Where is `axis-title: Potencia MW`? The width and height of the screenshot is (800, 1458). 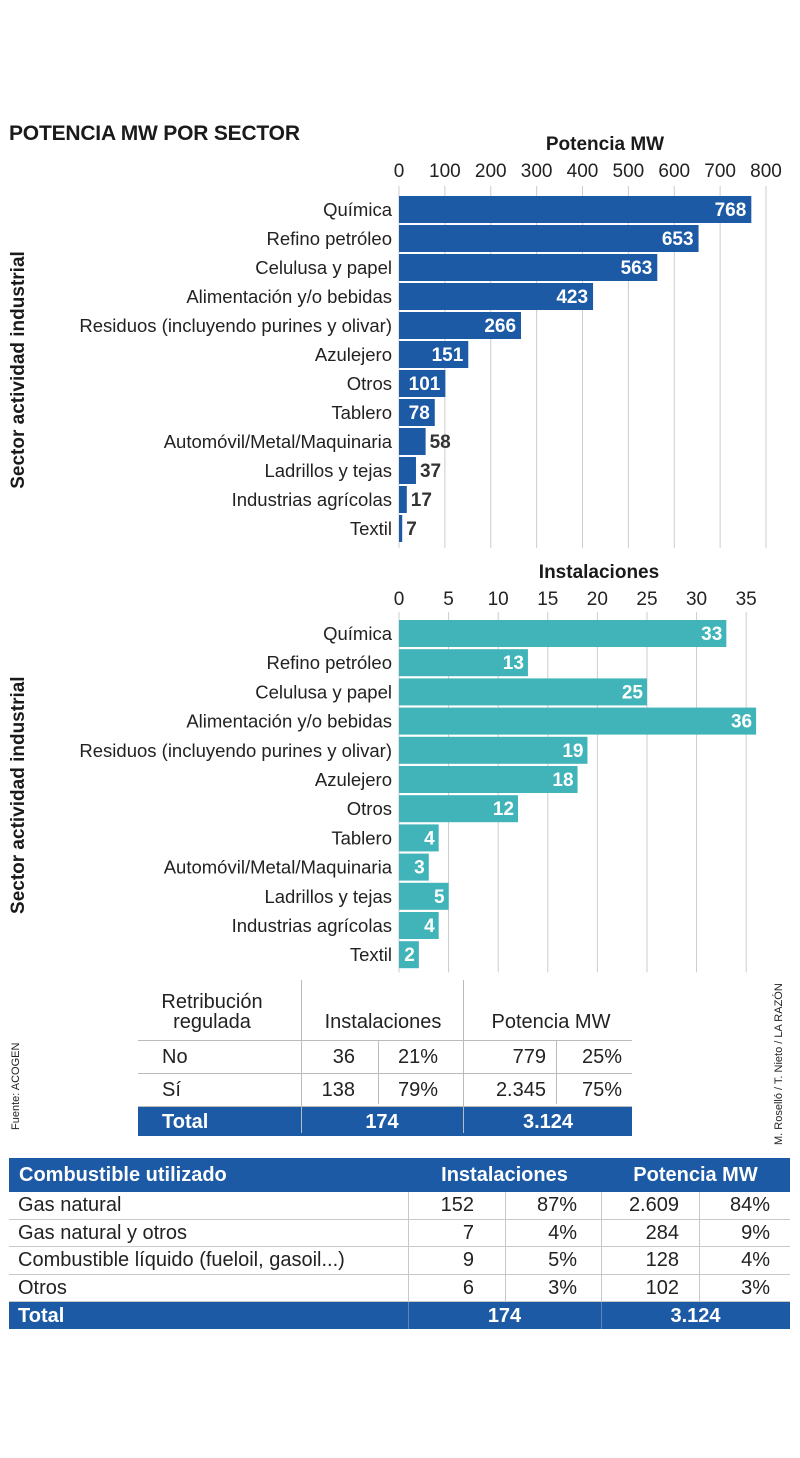
axis-title: Potencia MW is located at coordinates (605, 144).